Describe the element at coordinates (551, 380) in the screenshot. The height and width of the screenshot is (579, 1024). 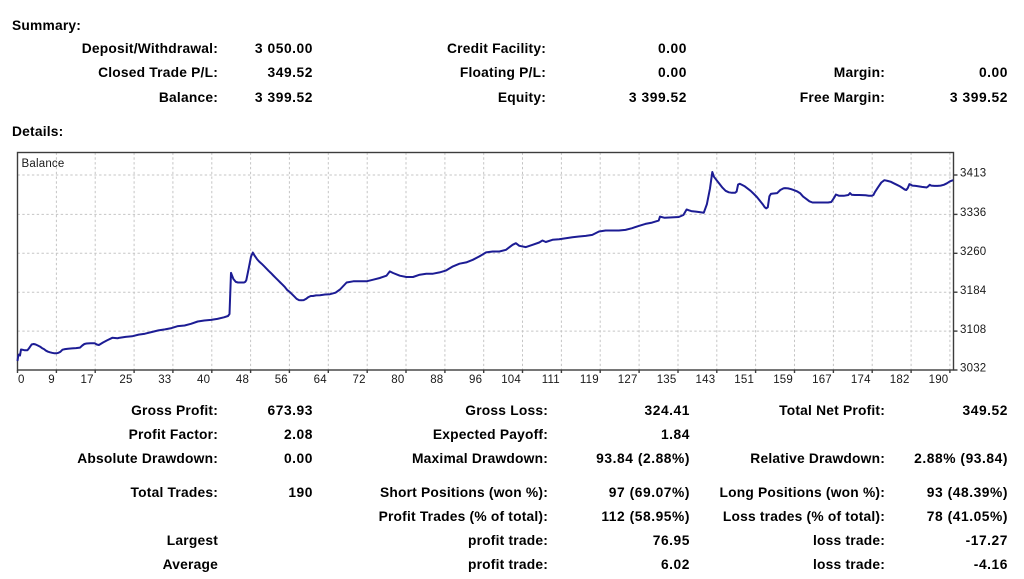
I see `svg-text: 111` at that location.